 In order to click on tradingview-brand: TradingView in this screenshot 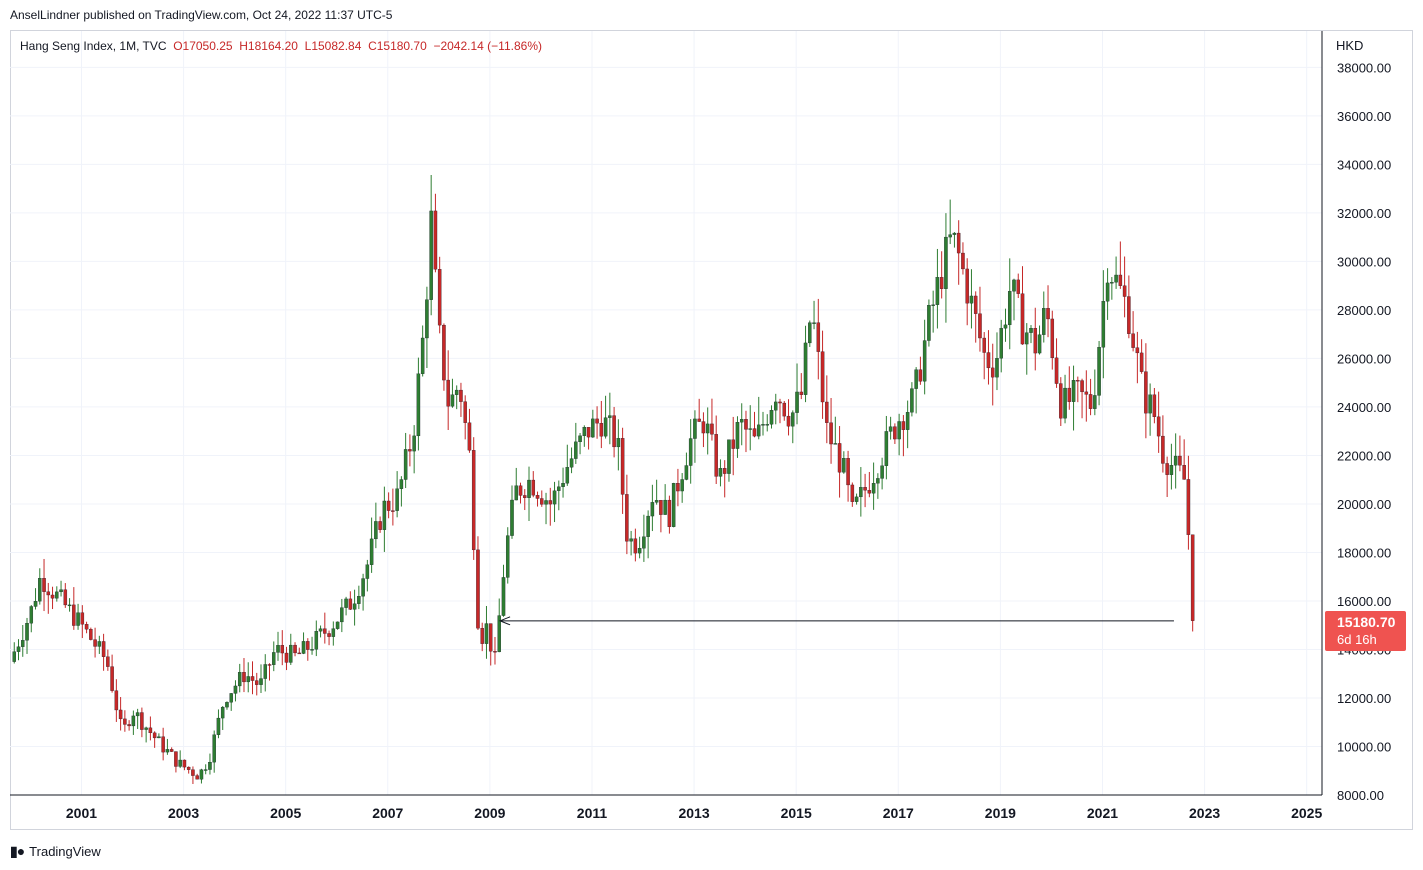, I will do `click(65, 851)`.